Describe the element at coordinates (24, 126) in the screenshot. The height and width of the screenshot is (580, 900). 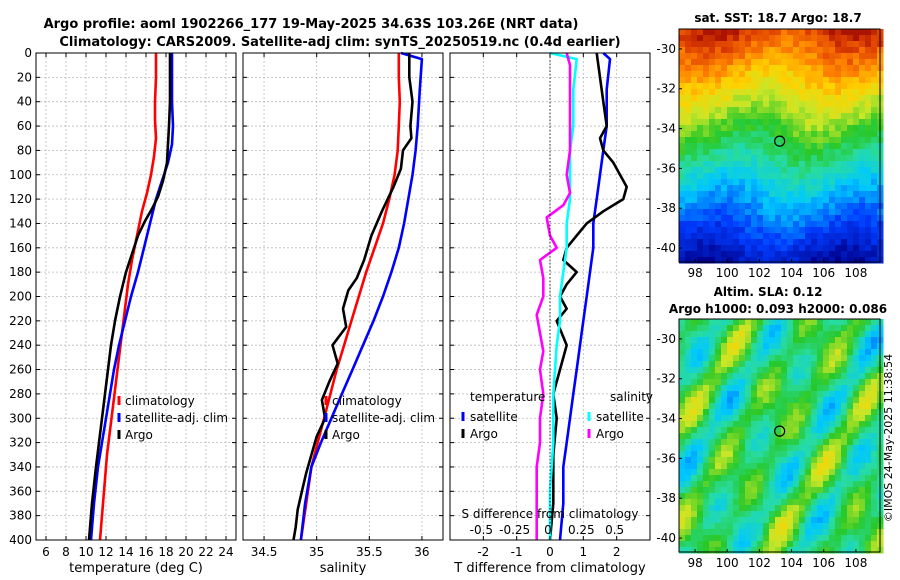
I see `y-tick-label: 60` at that location.